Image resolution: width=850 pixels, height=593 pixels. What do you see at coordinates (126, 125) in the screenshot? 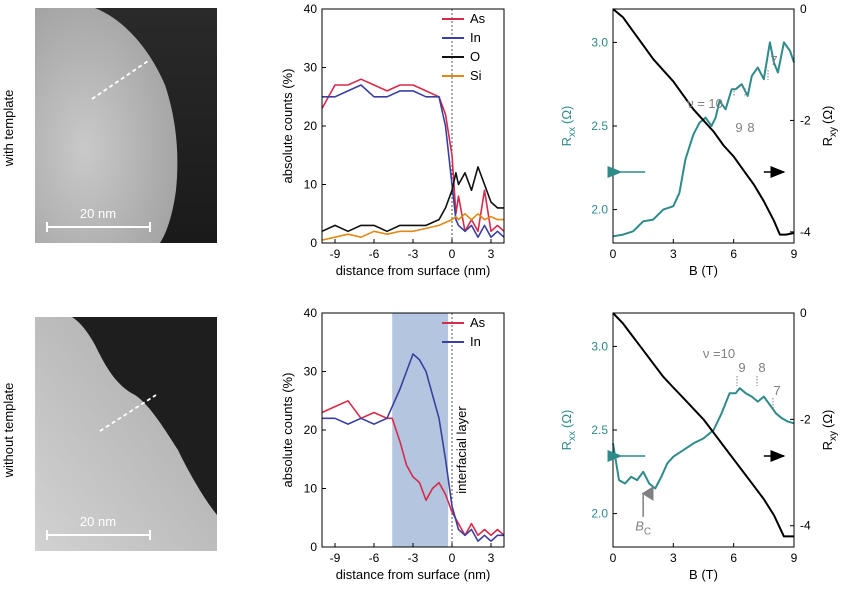
I see `stem-image-top: 20 nm` at bounding box center [126, 125].